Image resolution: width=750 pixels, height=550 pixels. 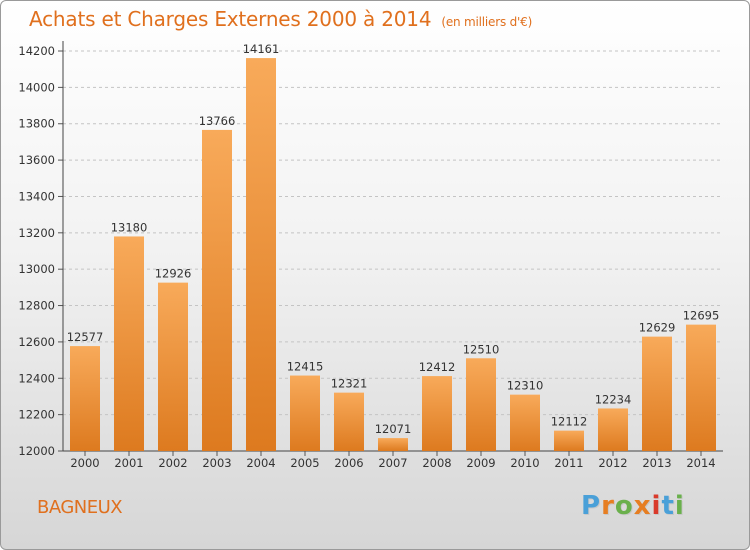 I want to click on bar-2011, so click(x=569, y=440).